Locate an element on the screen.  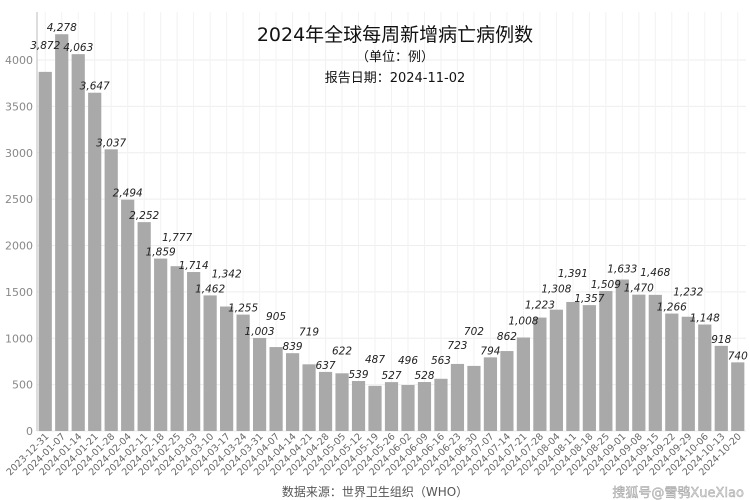
data-source: 数据来源：世界卫生组织（WHO） is located at coordinates (375, 491).